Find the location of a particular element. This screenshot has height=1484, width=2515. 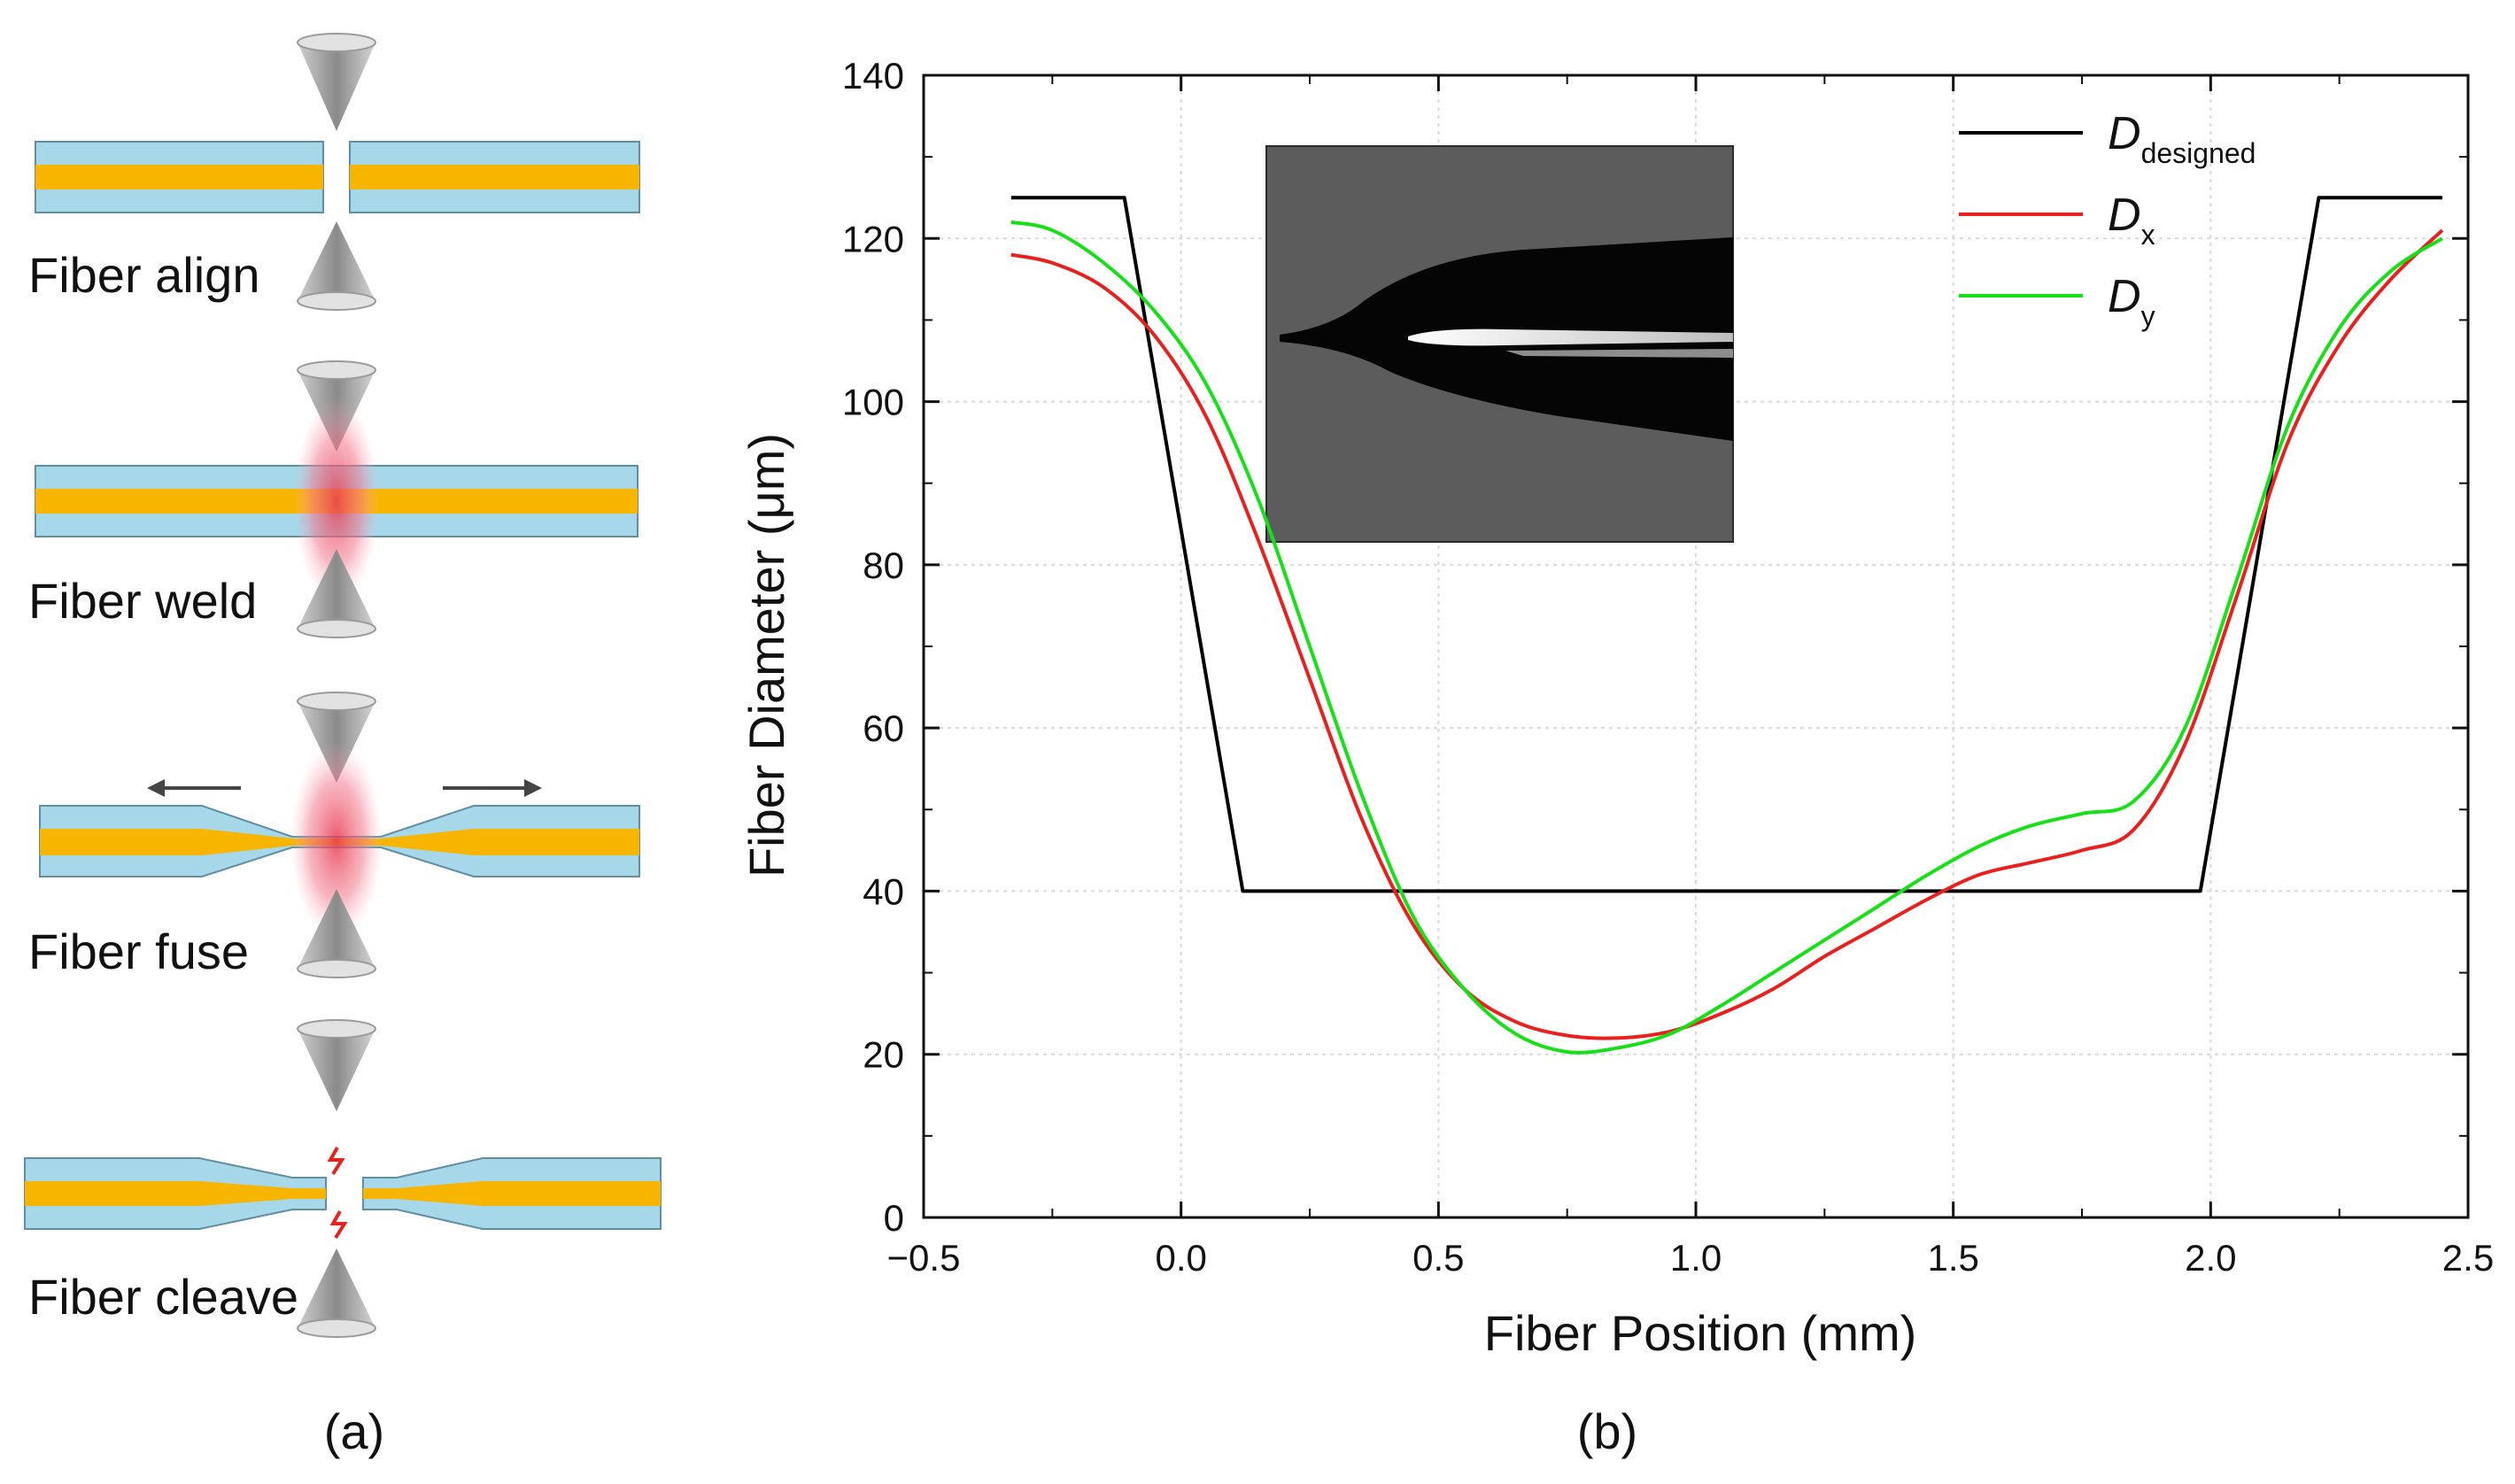

step-fiber-weld: Fiber weld is located at coordinates (333, 499).